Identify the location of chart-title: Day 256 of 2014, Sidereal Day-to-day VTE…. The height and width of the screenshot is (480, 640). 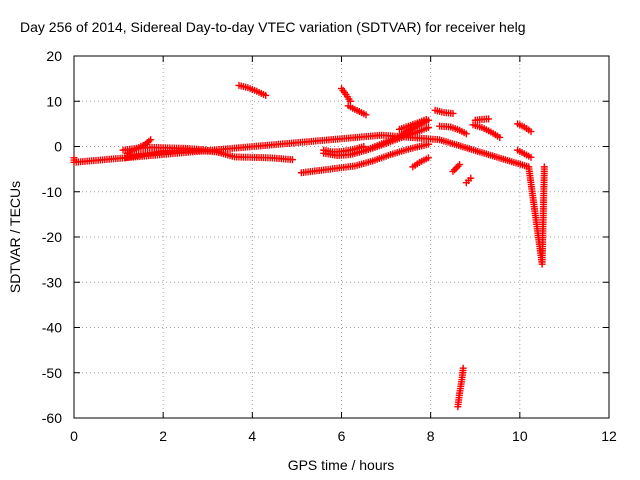
(273, 27).